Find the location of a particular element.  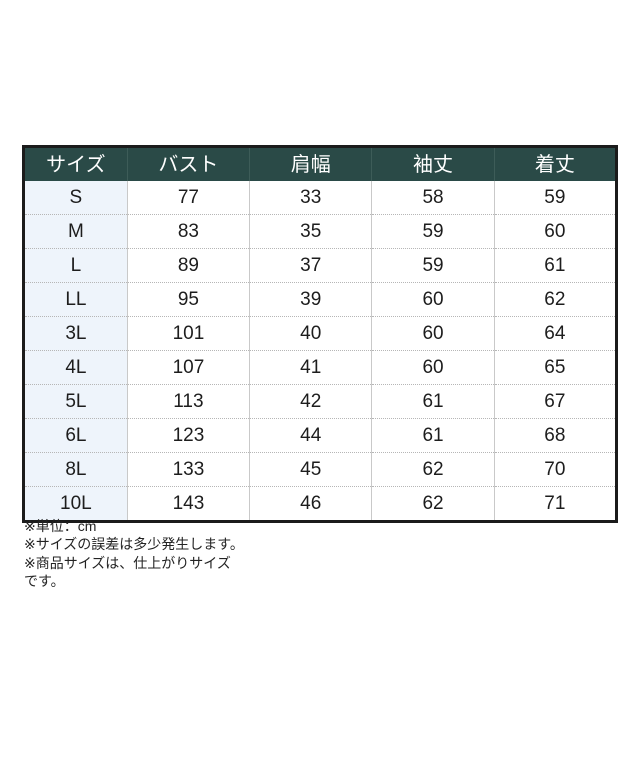

cell-shoulder: 44 is located at coordinates (311, 435).